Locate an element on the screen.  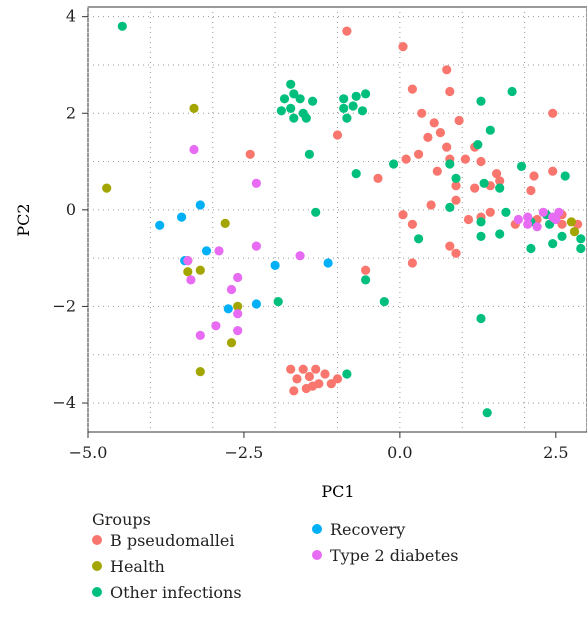
y-tick-label: −4 is located at coordinates (64, 402).